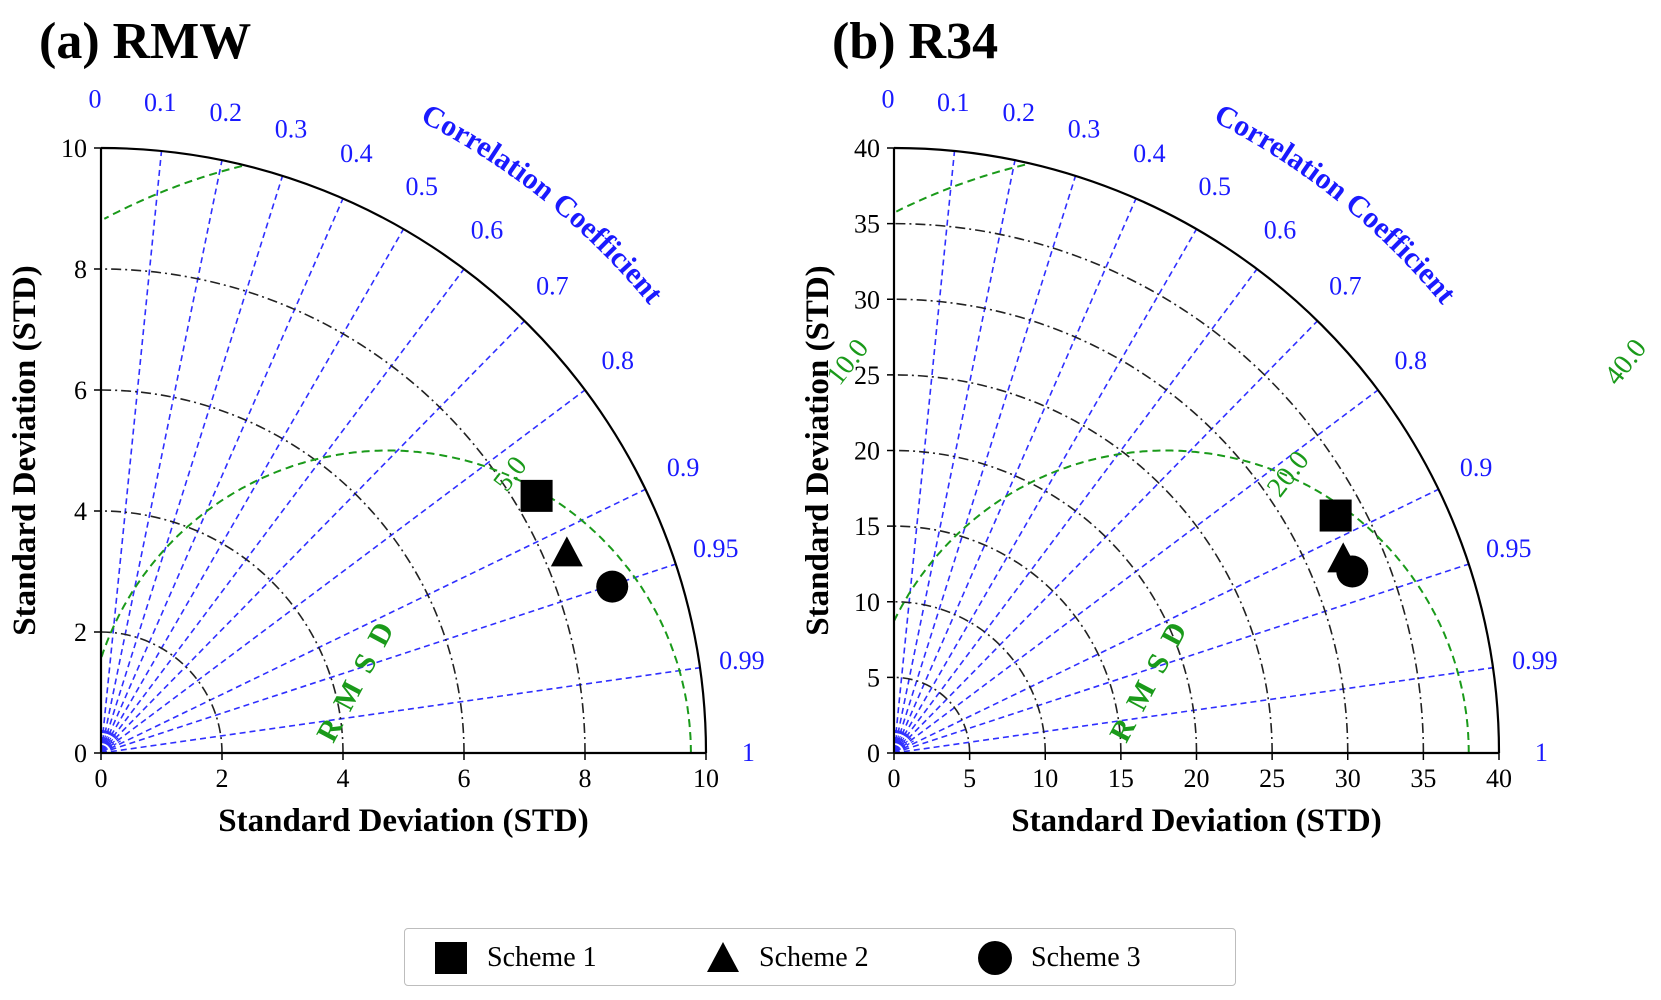 Image resolution: width=1661 pixels, height=1000 pixels. What do you see at coordinates (1196, 821) in the screenshot?
I see `x-axis-title: Standard Deviation (STD)` at bounding box center [1196, 821].